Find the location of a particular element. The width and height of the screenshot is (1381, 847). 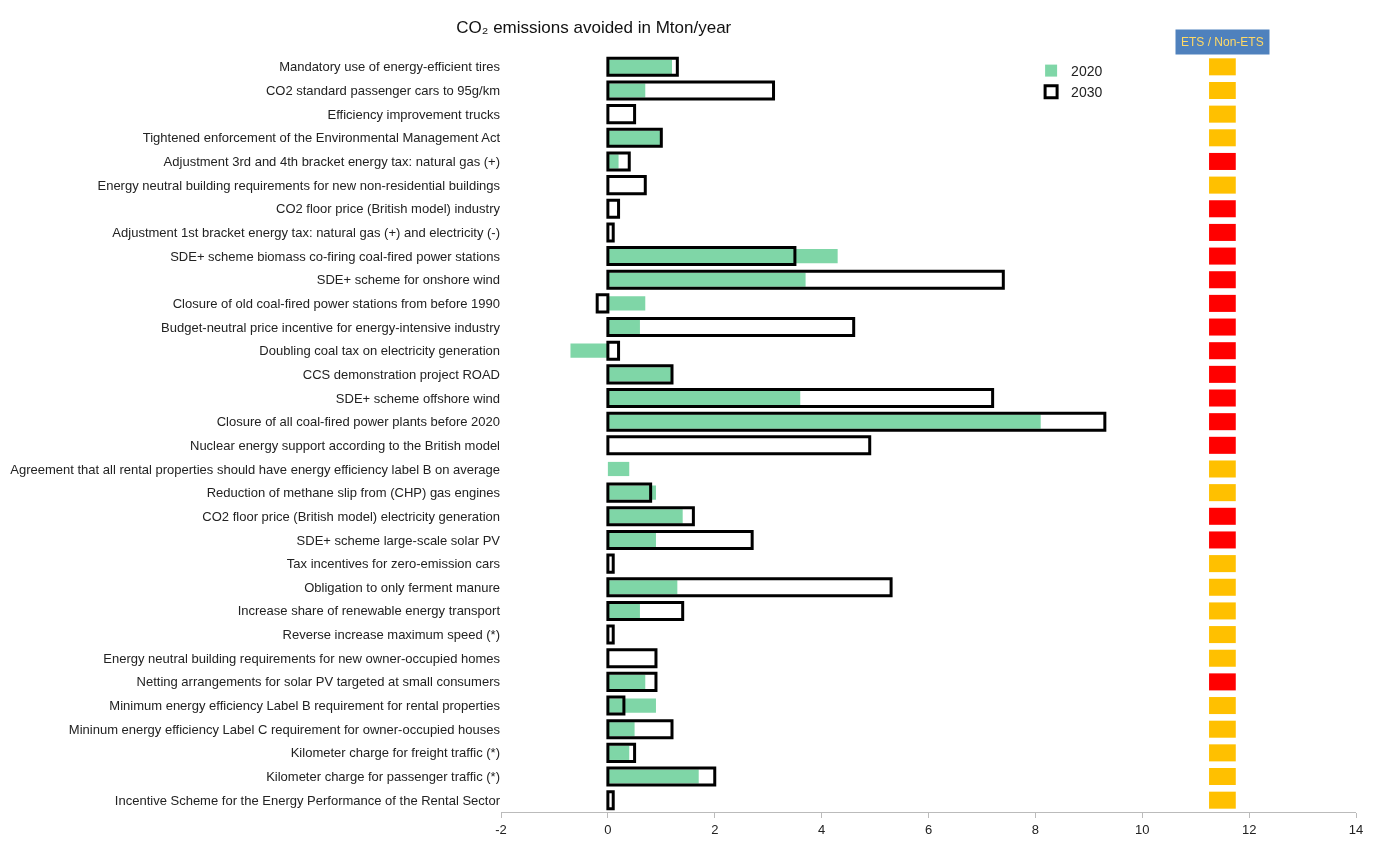

y-tick-label: Energy neutral building requirements for new non-residential buildings is located at coordinates (299, 185).